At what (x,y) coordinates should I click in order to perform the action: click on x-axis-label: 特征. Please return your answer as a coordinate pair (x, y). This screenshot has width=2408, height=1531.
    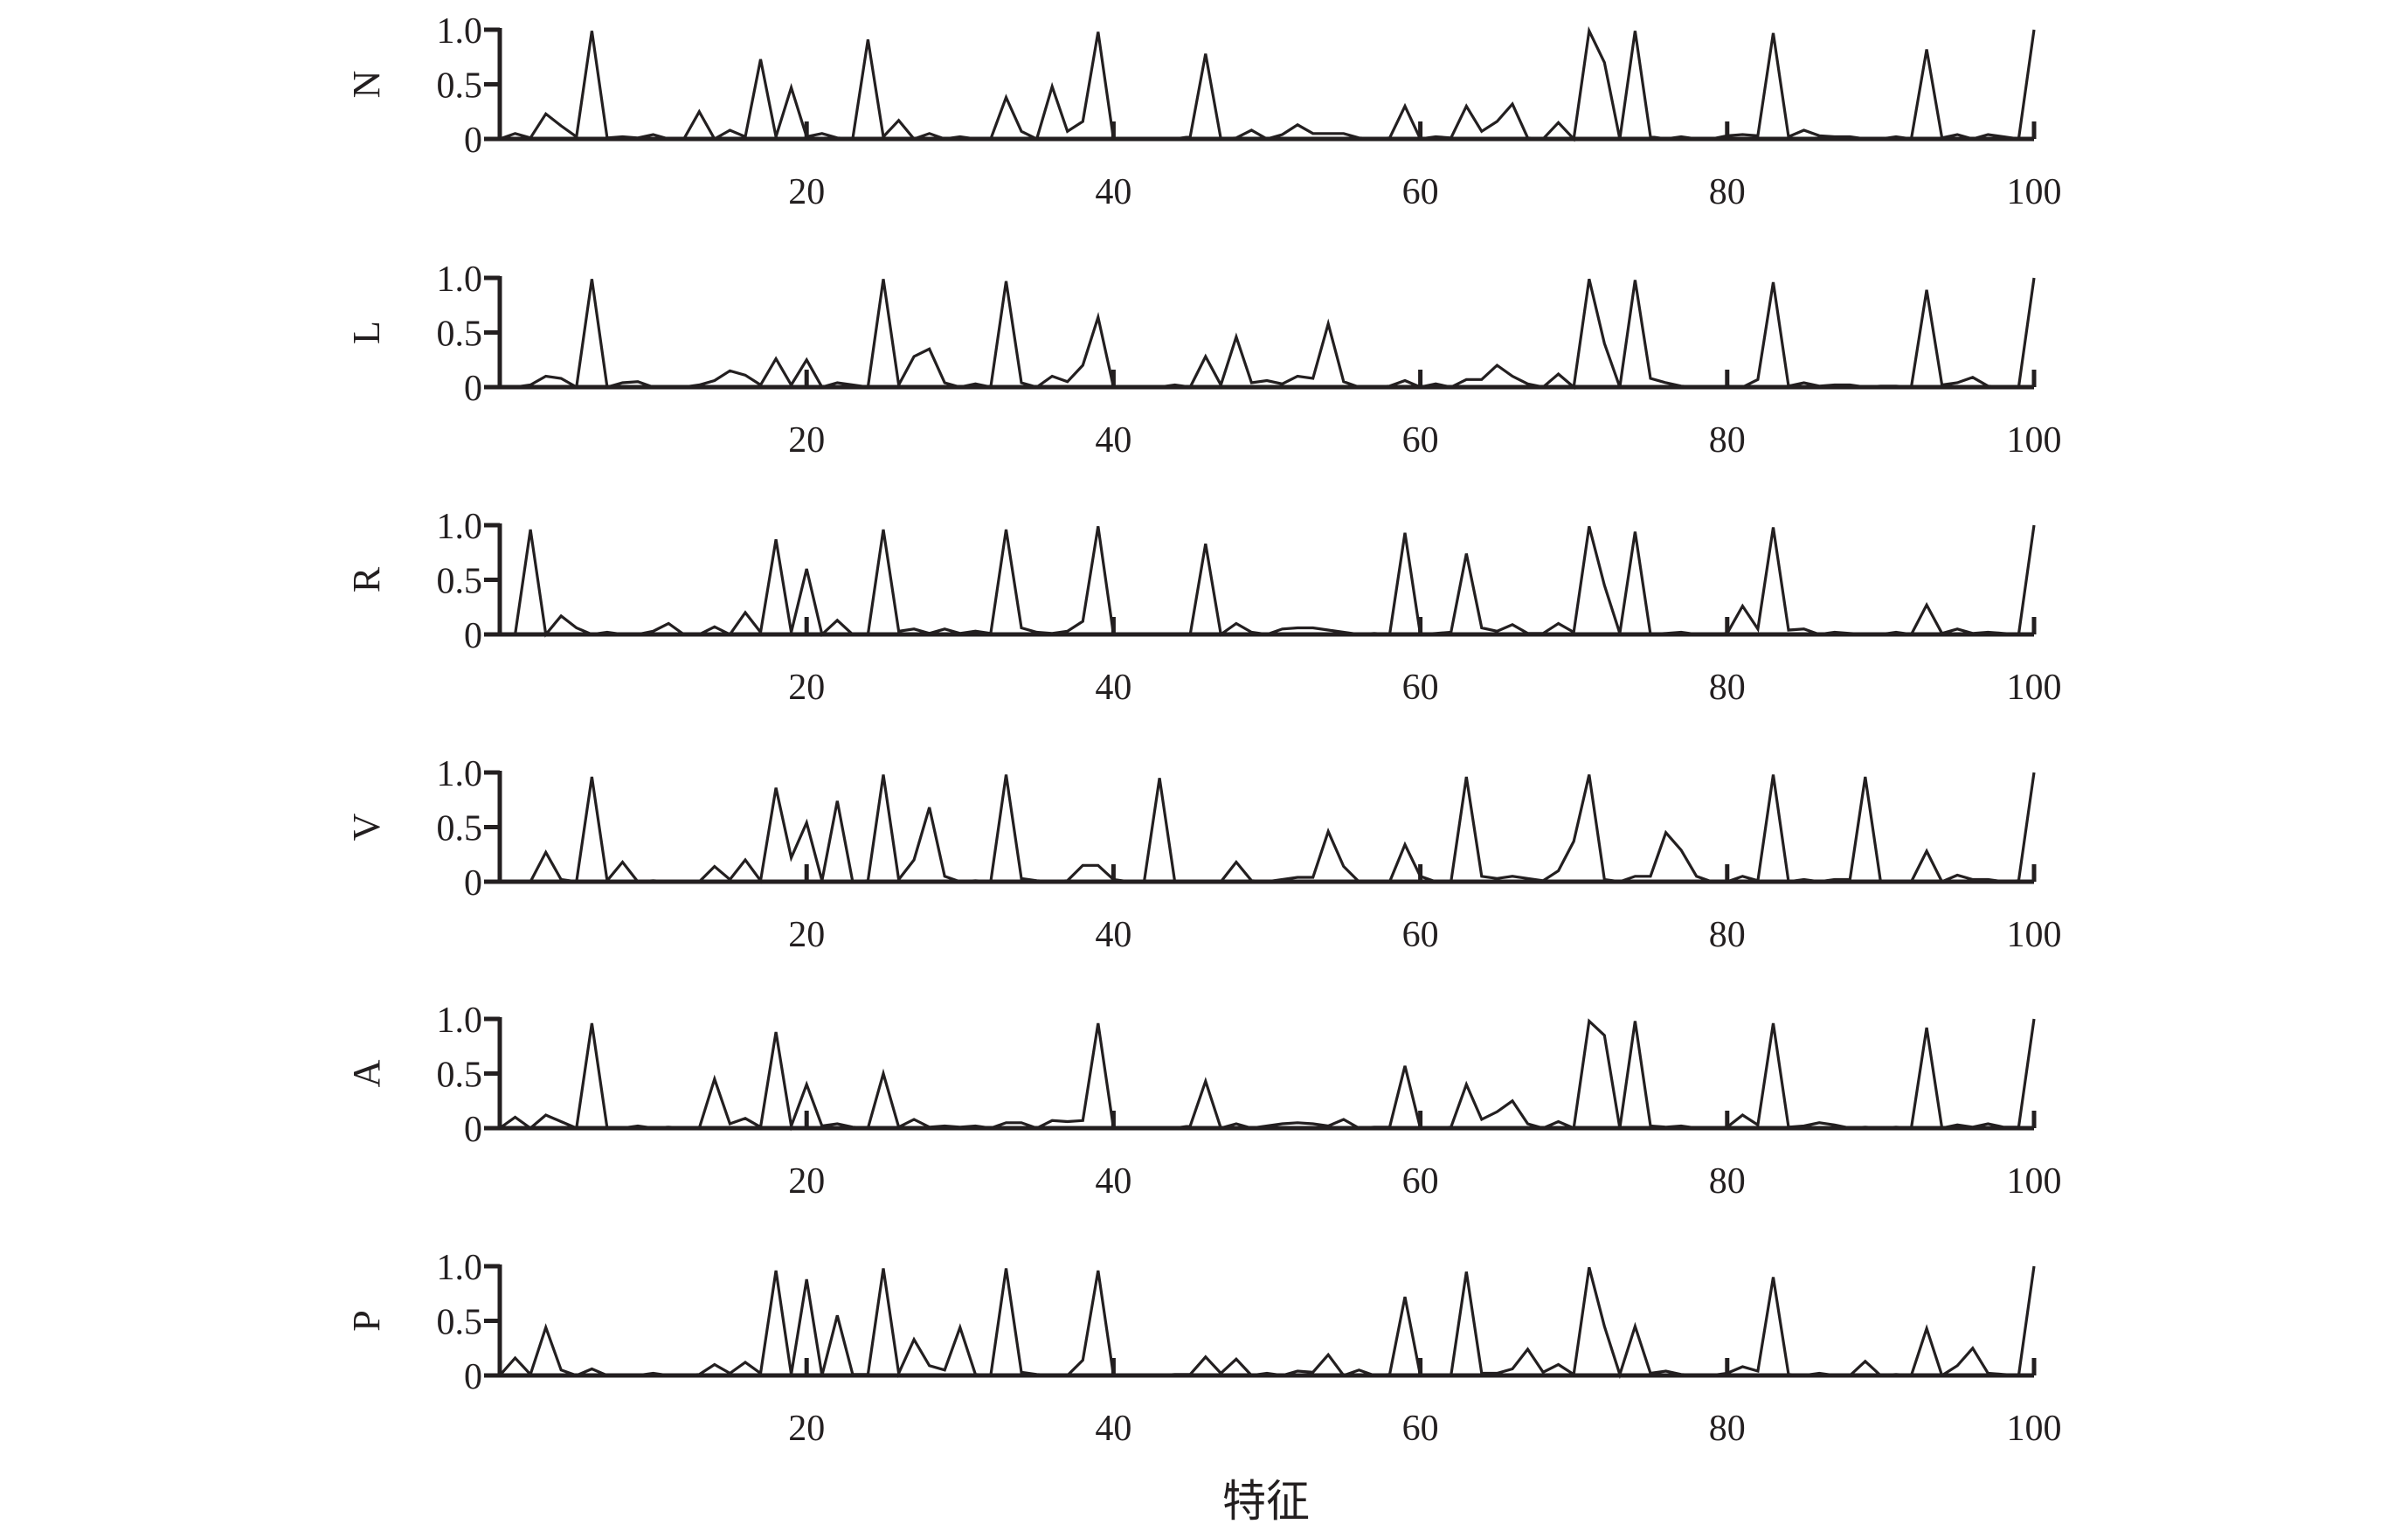
    Looking at the image, I should click on (1266, 1502).